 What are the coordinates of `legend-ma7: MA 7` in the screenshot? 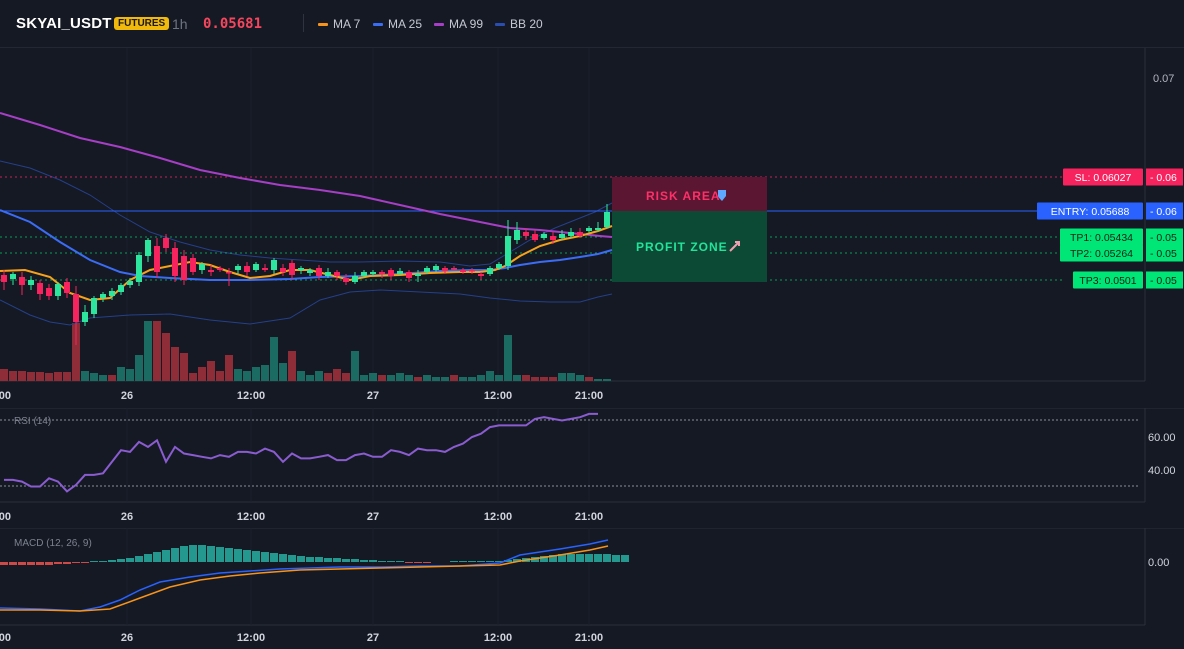 It's located at (339, 24).